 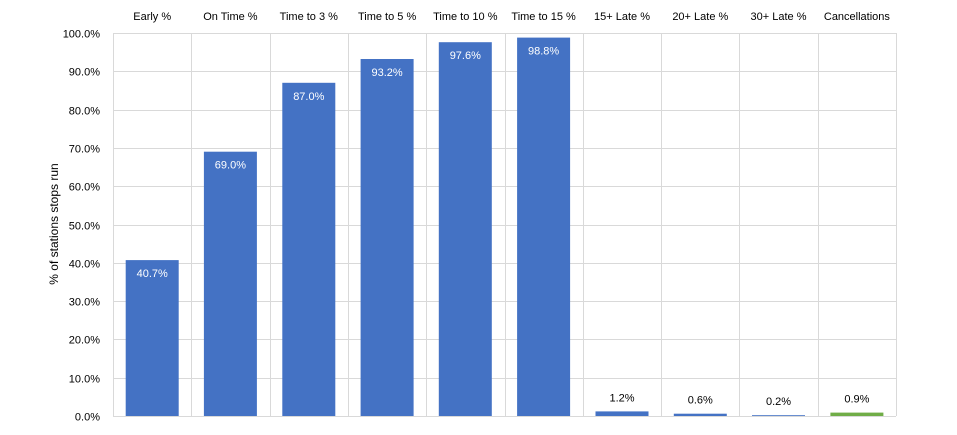 What do you see at coordinates (84, 112) in the screenshot?
I see `y-tick-label: 80.0%` at bounding box center [84, 112].